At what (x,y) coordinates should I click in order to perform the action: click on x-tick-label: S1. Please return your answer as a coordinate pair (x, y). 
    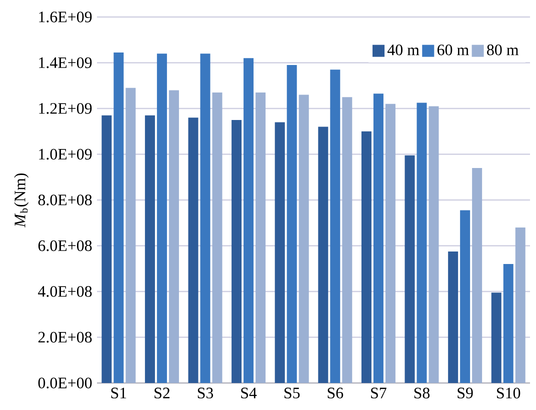
    Looking at the image, I should click on (118, 393).